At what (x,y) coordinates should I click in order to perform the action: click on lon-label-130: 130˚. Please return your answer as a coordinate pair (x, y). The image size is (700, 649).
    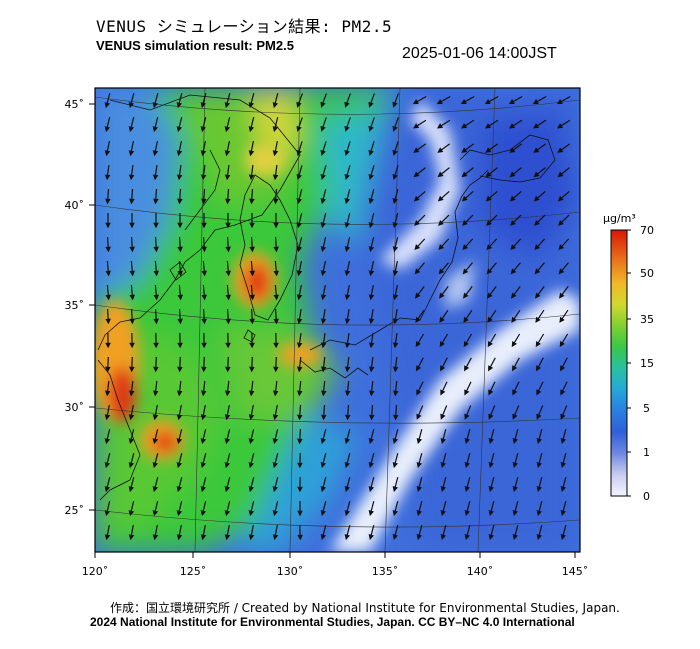
    Looking at the image, I should click on (290, 571).